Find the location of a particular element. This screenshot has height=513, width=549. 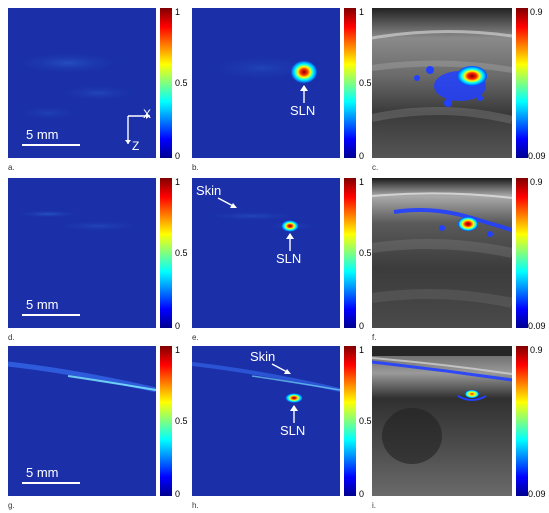

colorbar-h is located at coordinates (350, 421).